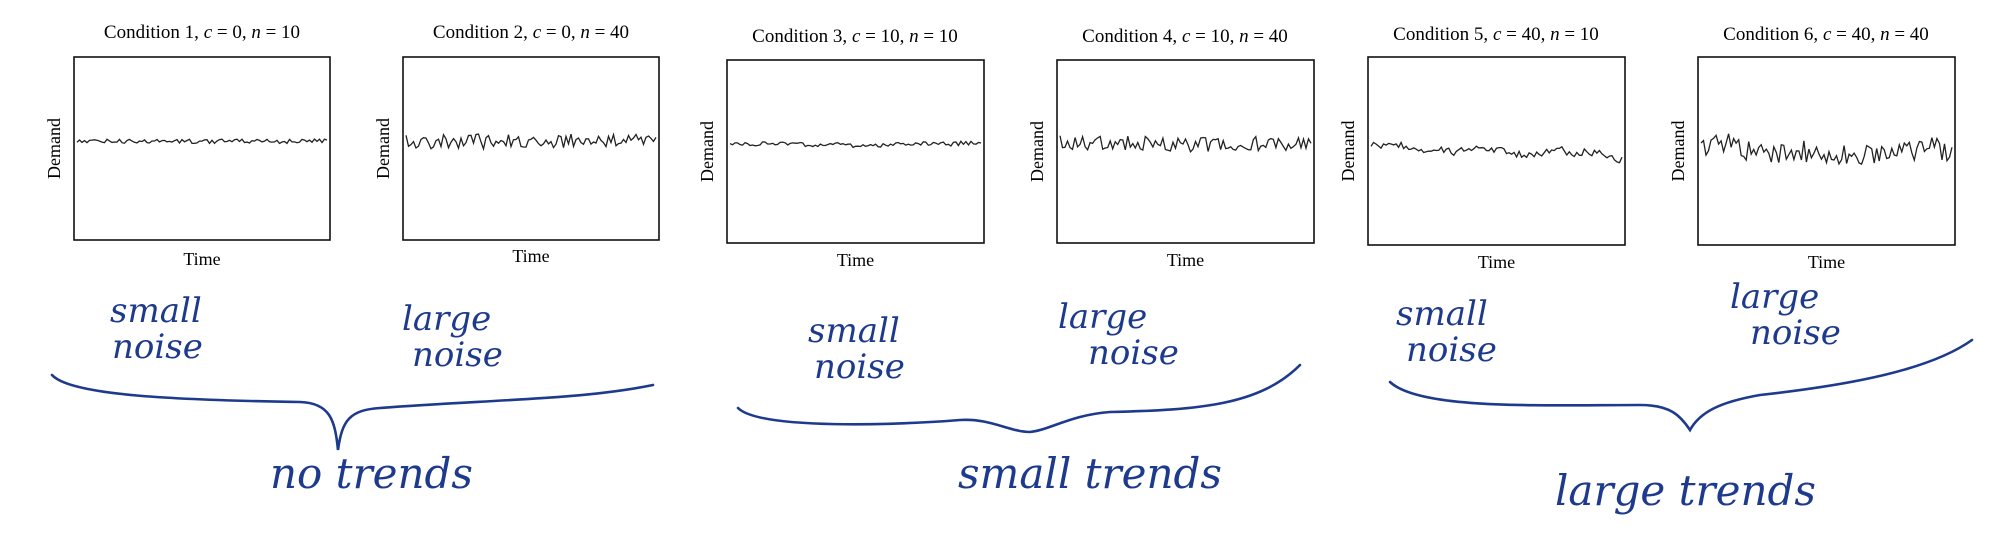 This screenshot has width=2000, height=538. I want to click on chart-panel: Condition 3, c = 10, n = 10 Time Demand, so click(841, 148).